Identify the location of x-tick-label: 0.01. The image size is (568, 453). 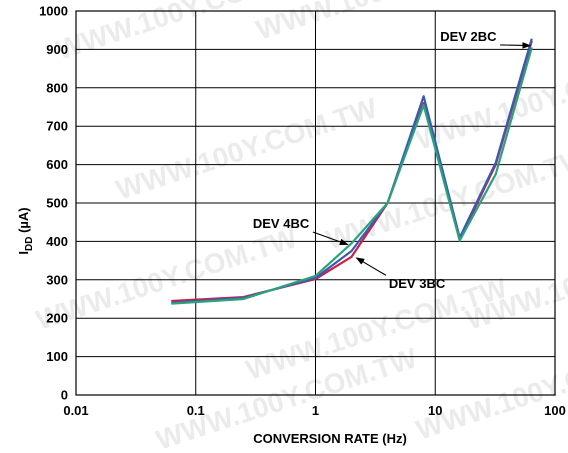
(75, 410).